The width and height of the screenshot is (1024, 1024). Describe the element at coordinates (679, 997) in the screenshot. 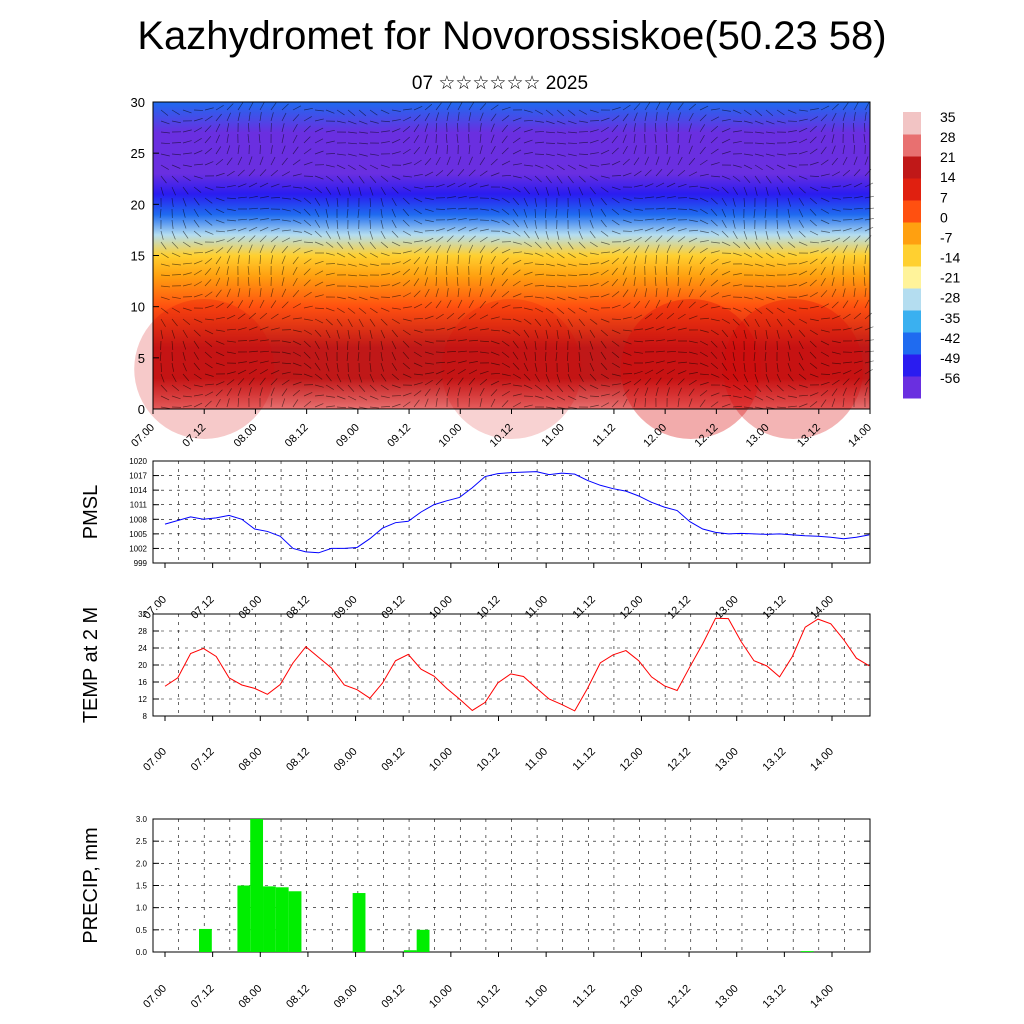

I see `x-tick-label: 12.12` at that location.